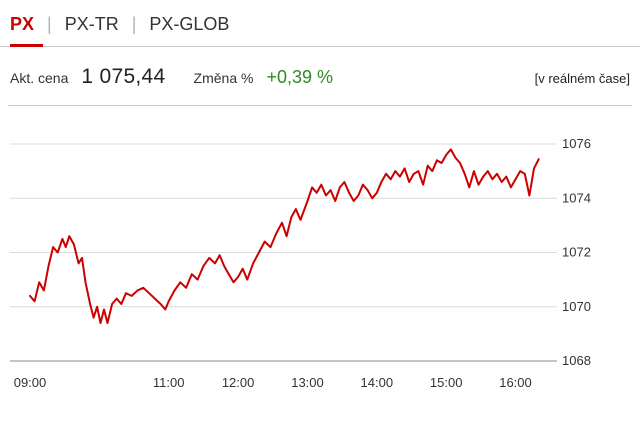 The height and width of the screenshot is (430, 640). What do you see at coordinates (320, 45) in the screenshot?
I see `tabs-divider` at bounding box center [320, 45].